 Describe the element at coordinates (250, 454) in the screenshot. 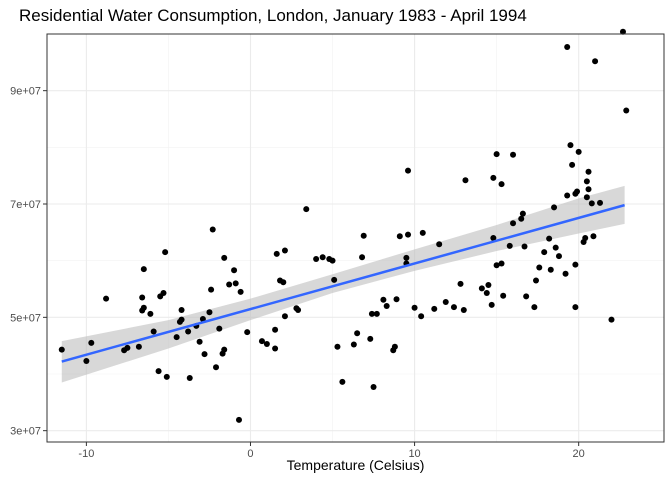

I see `x-tick-label: 0` at that location.